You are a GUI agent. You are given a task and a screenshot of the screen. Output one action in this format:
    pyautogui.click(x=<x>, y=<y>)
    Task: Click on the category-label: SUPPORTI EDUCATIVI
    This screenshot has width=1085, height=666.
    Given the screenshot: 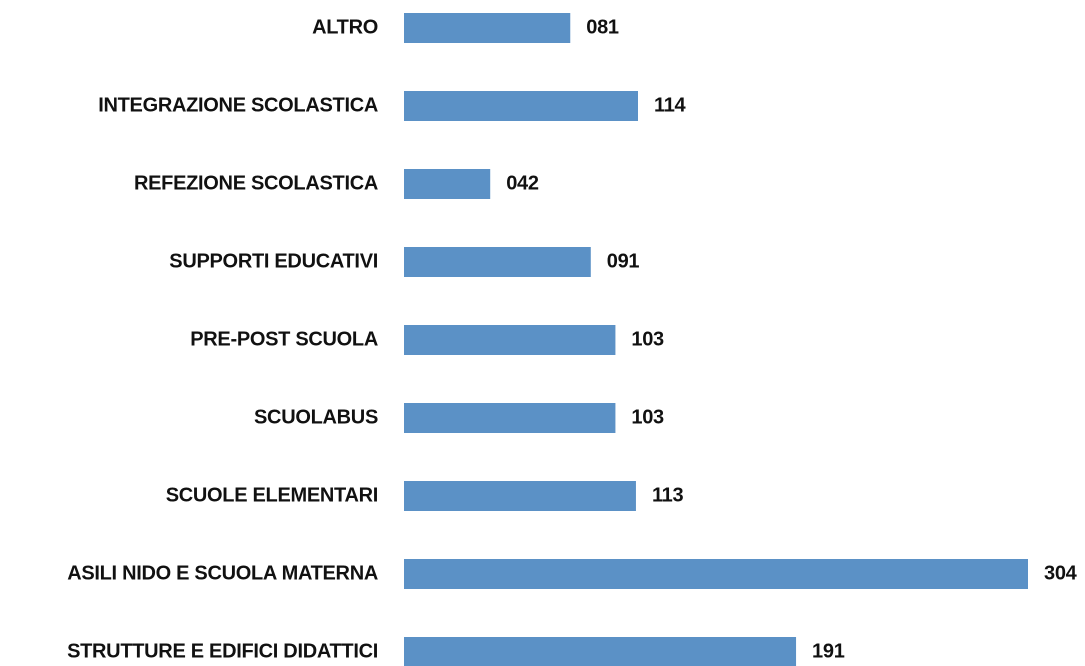 What is the action you would take?
    pyautogui.click(x=273, y=261)
    